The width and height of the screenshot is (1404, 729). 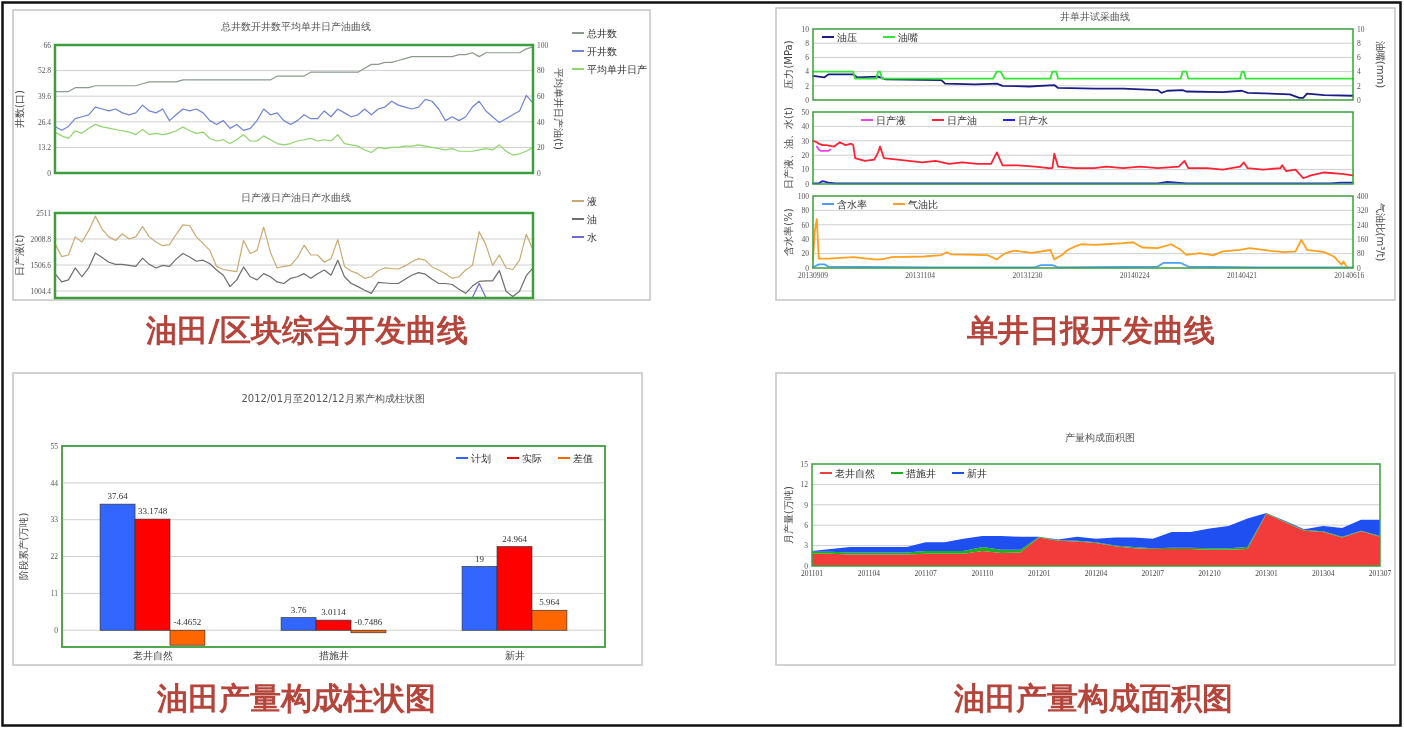 I want to click on legend-label: 日产液, so click(x=891, y=120).